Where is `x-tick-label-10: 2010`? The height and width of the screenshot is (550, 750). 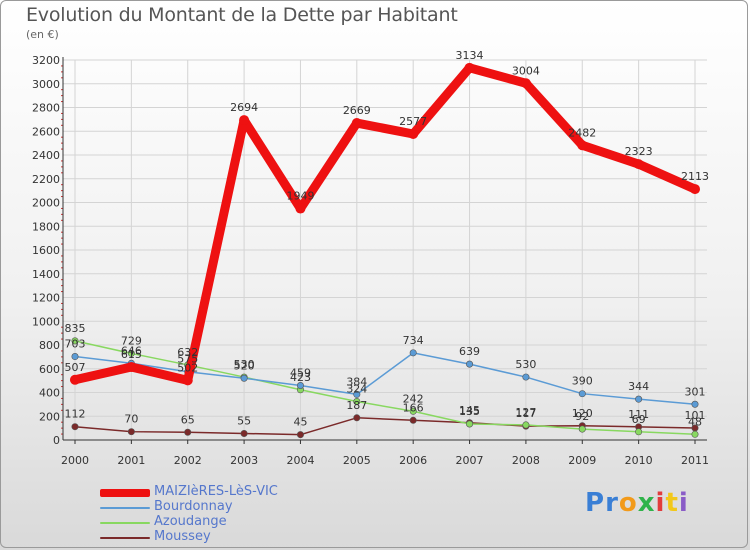
x-tick-label-10: 2010 is located at coordinates (639, 460).